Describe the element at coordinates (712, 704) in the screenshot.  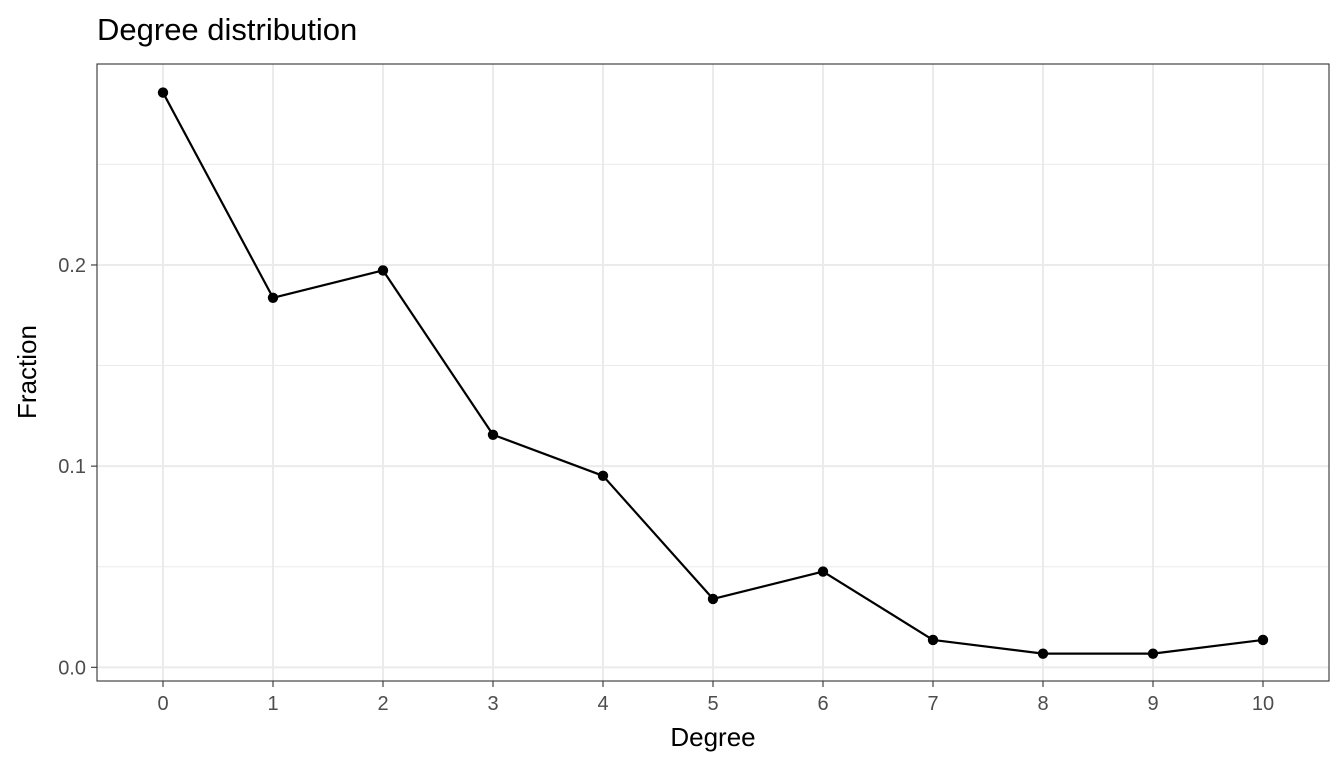
I see `x-tick-label-5: 5` at that location.